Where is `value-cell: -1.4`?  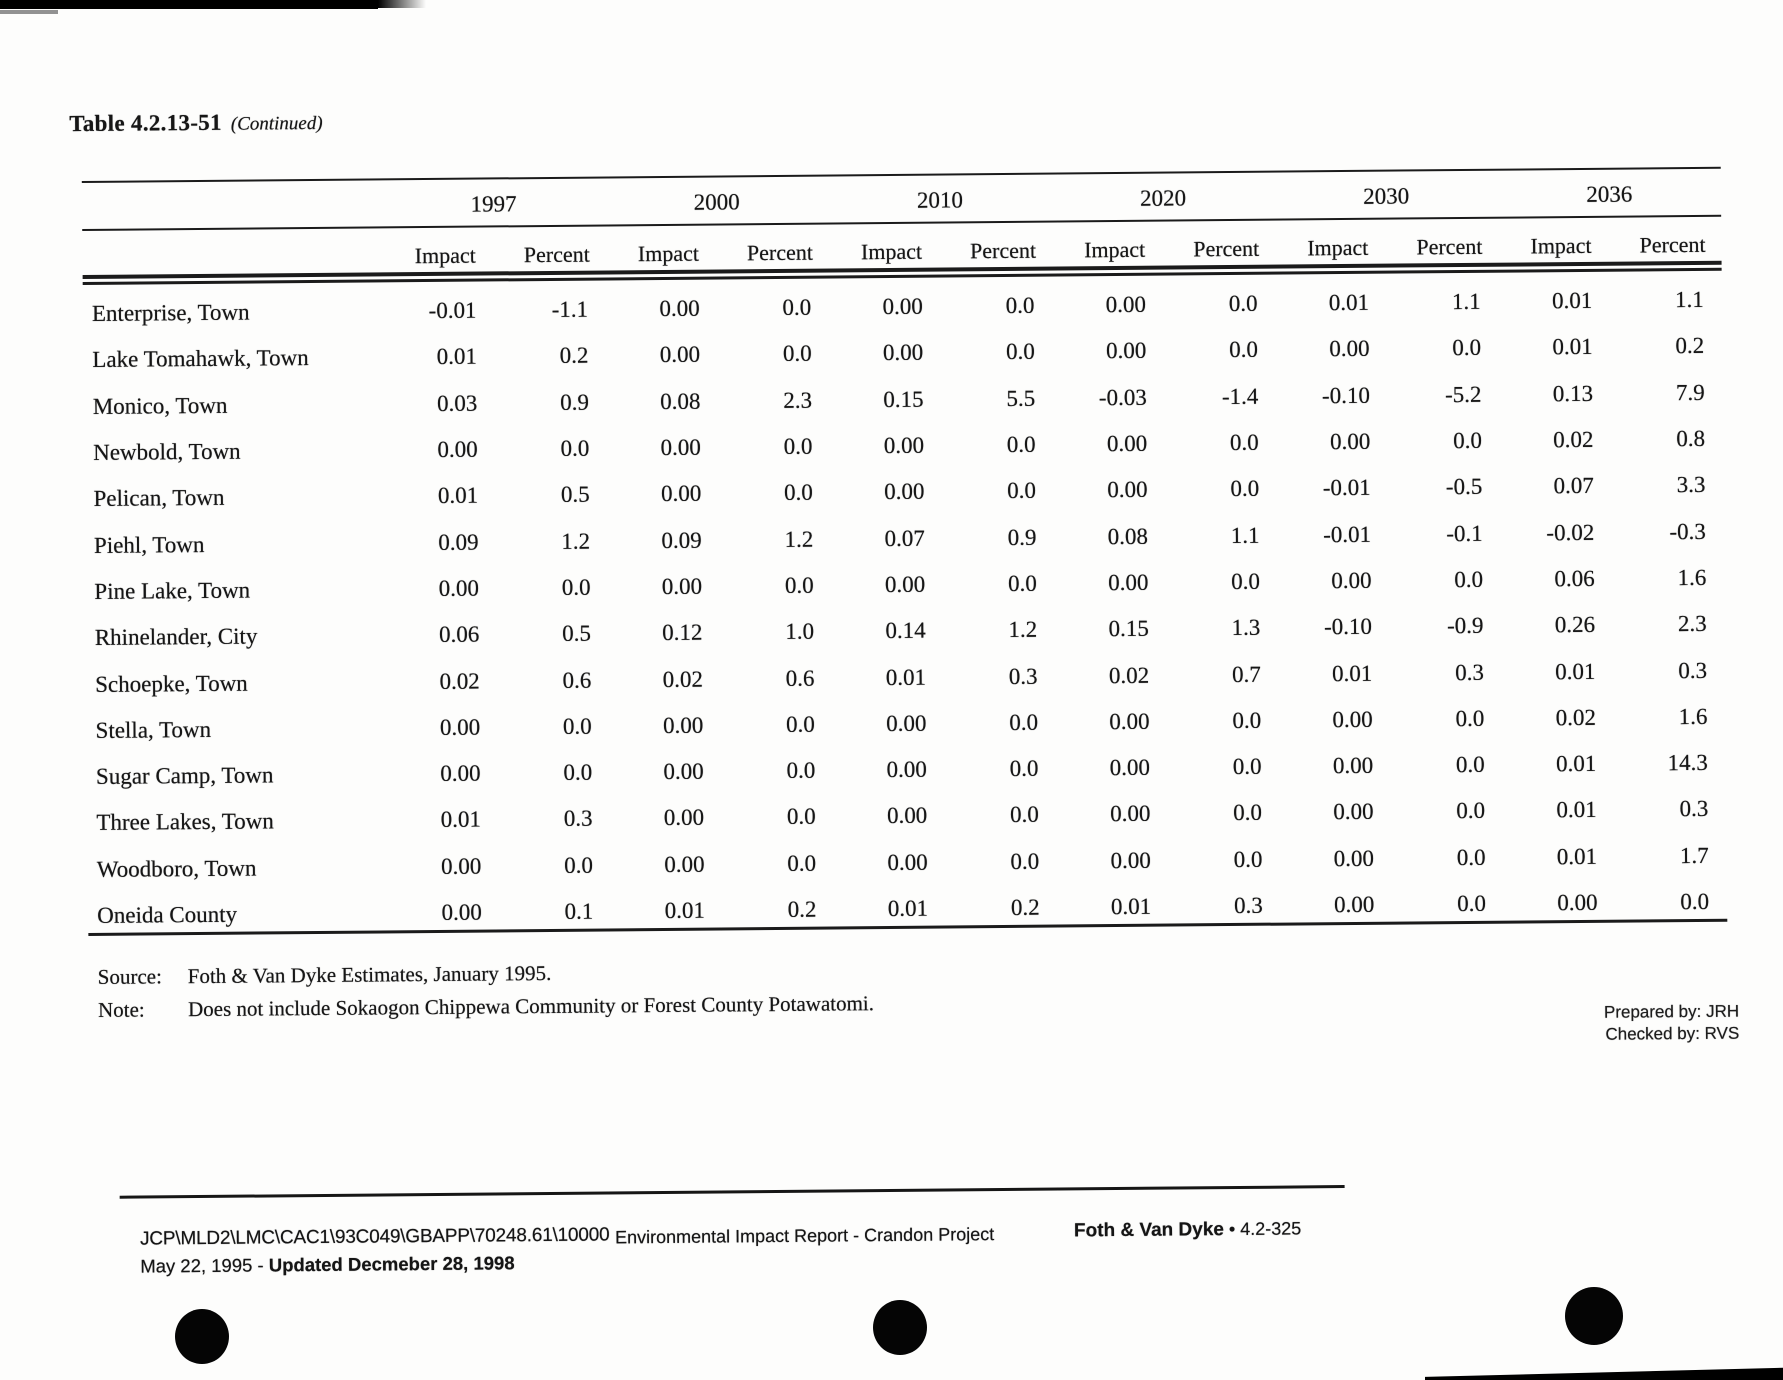 value-cell: -1.4 is located at coordinates (1240, 396).